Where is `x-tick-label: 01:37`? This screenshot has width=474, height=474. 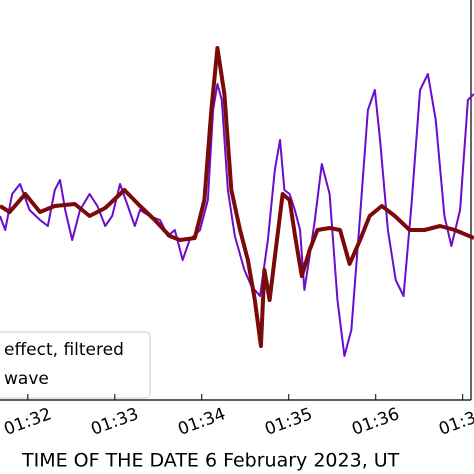 x-tick-label: 01:37 is located at coordinates (455, 422).